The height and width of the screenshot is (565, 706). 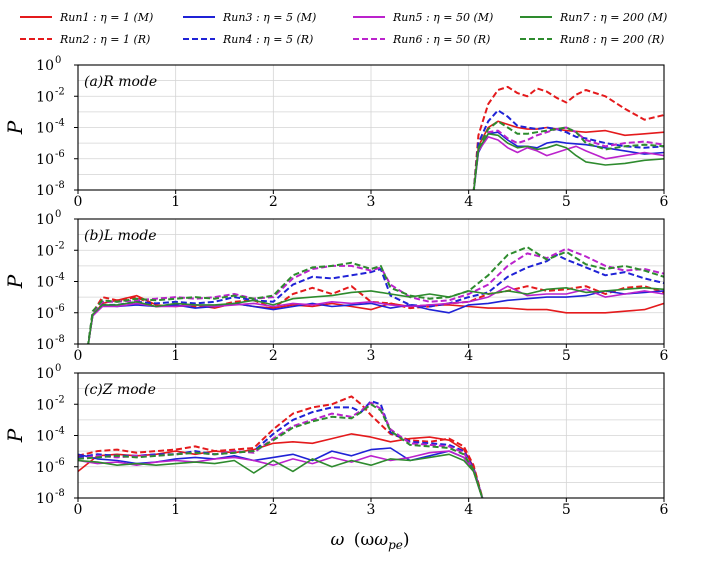 I want to click on legend-label: Run8 : η = 200 (R), so click(x=611, y=39).